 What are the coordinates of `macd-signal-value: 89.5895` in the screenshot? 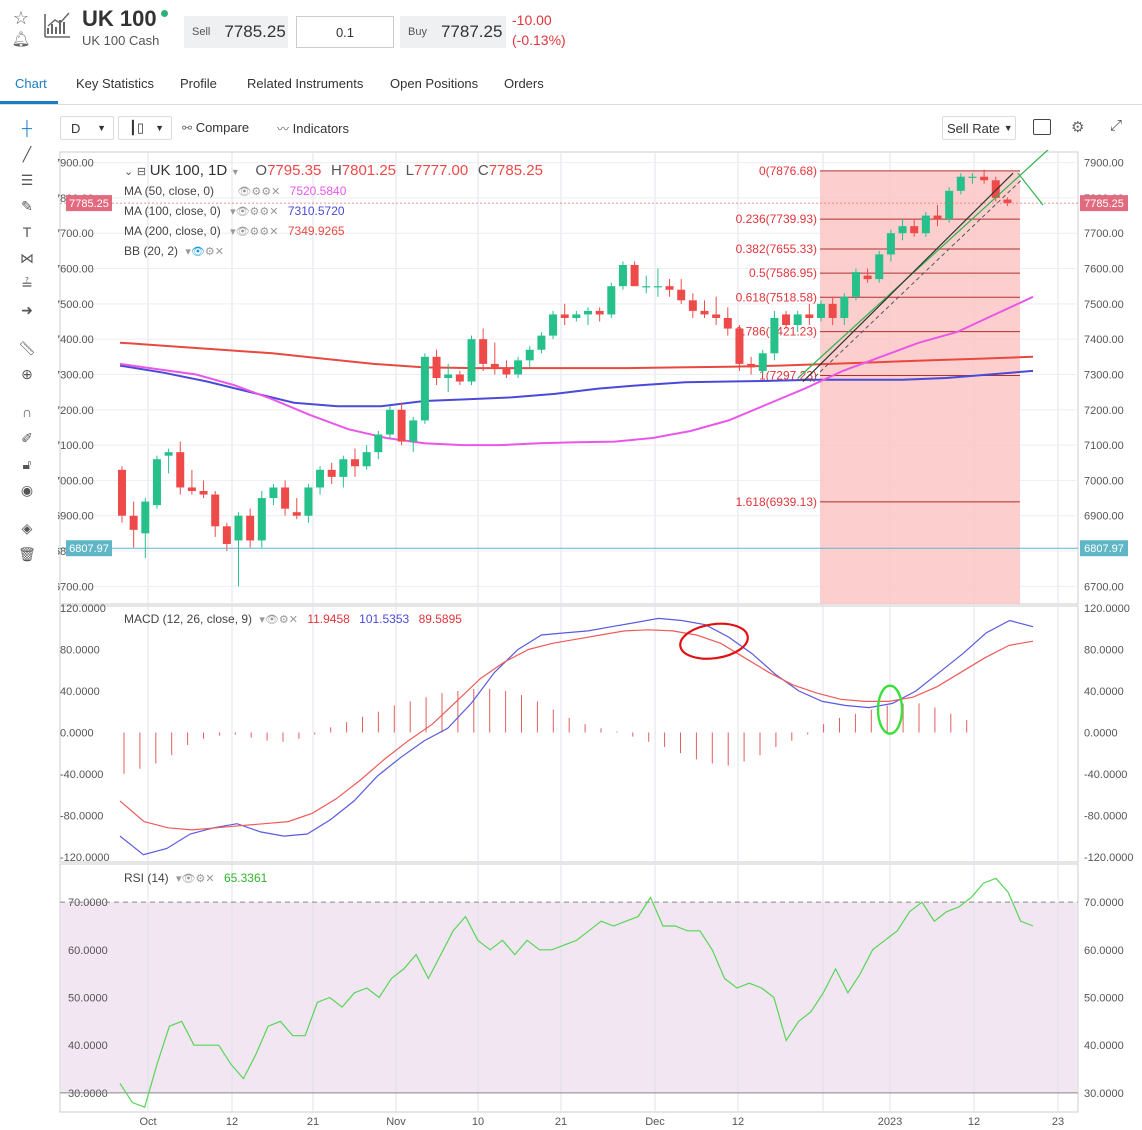 It's located at (440, 619).